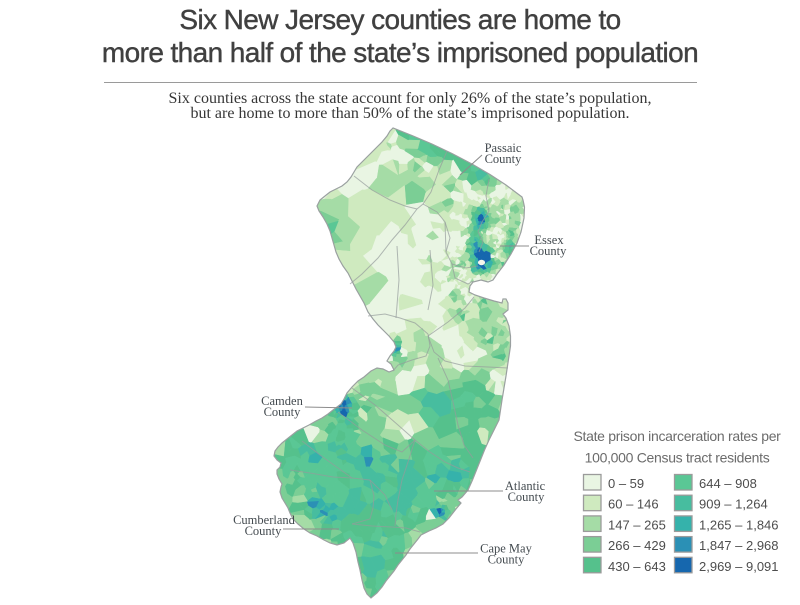  I want to click on svg-text: 644 – 908, so click(728, 483).